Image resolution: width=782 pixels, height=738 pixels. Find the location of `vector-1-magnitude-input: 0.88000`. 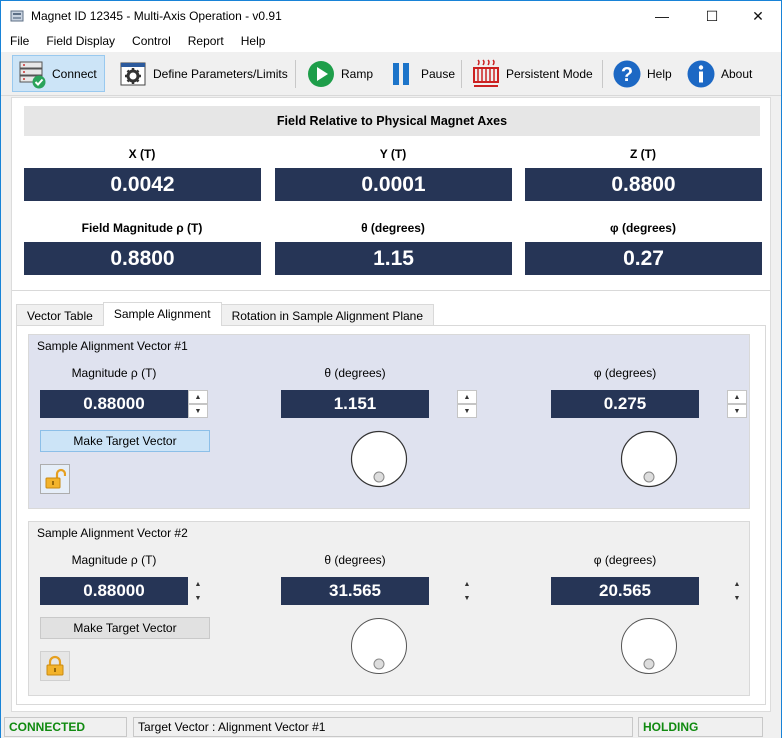

vector-1-magnitude-input: 0.88000 is located at coordinates (114, 404).